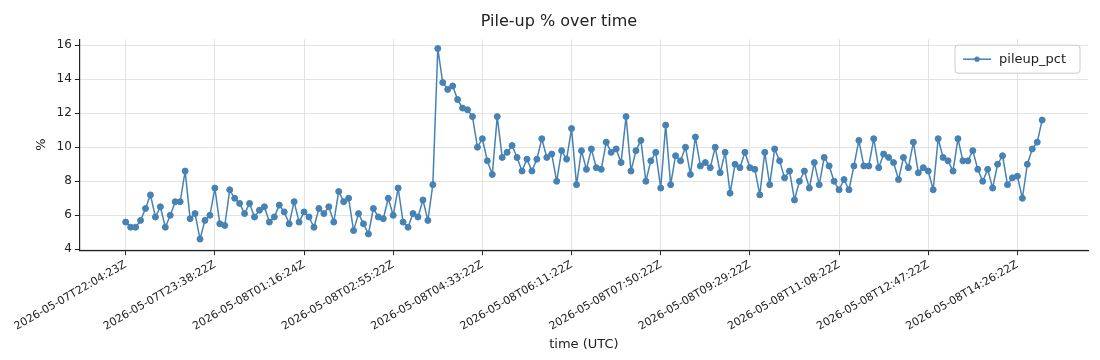  I want to click on y-tick-label: 14, so click(64, 78).